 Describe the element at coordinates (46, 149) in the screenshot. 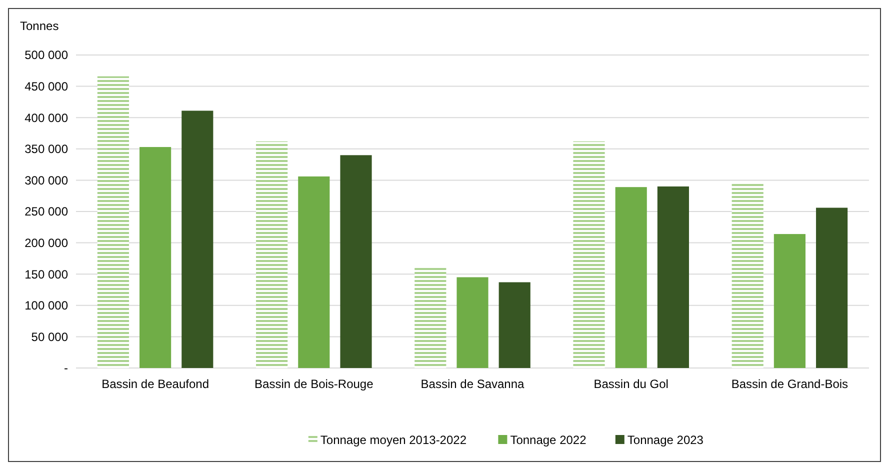

I see `y-tick-label: 350 000` at that location.